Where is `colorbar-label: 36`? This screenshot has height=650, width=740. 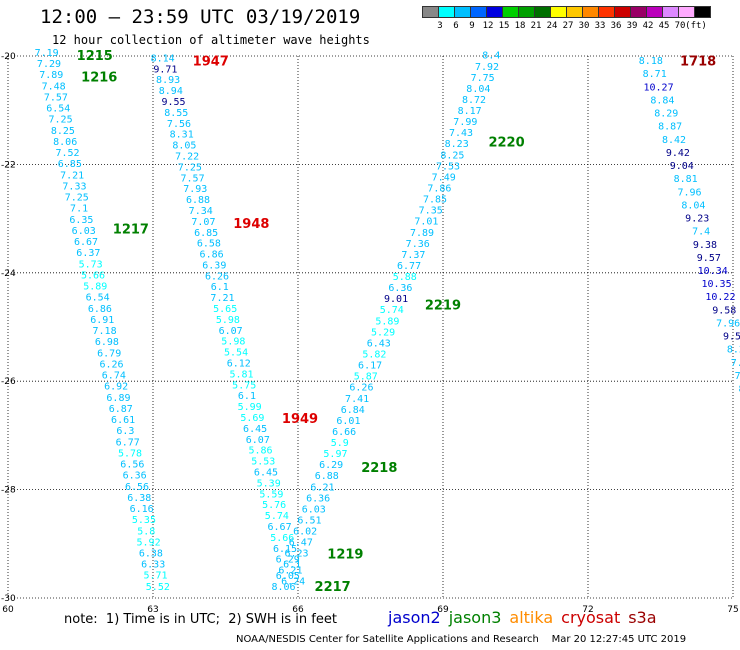
colorbar-label: 36 is located at coordinates (616, 26).